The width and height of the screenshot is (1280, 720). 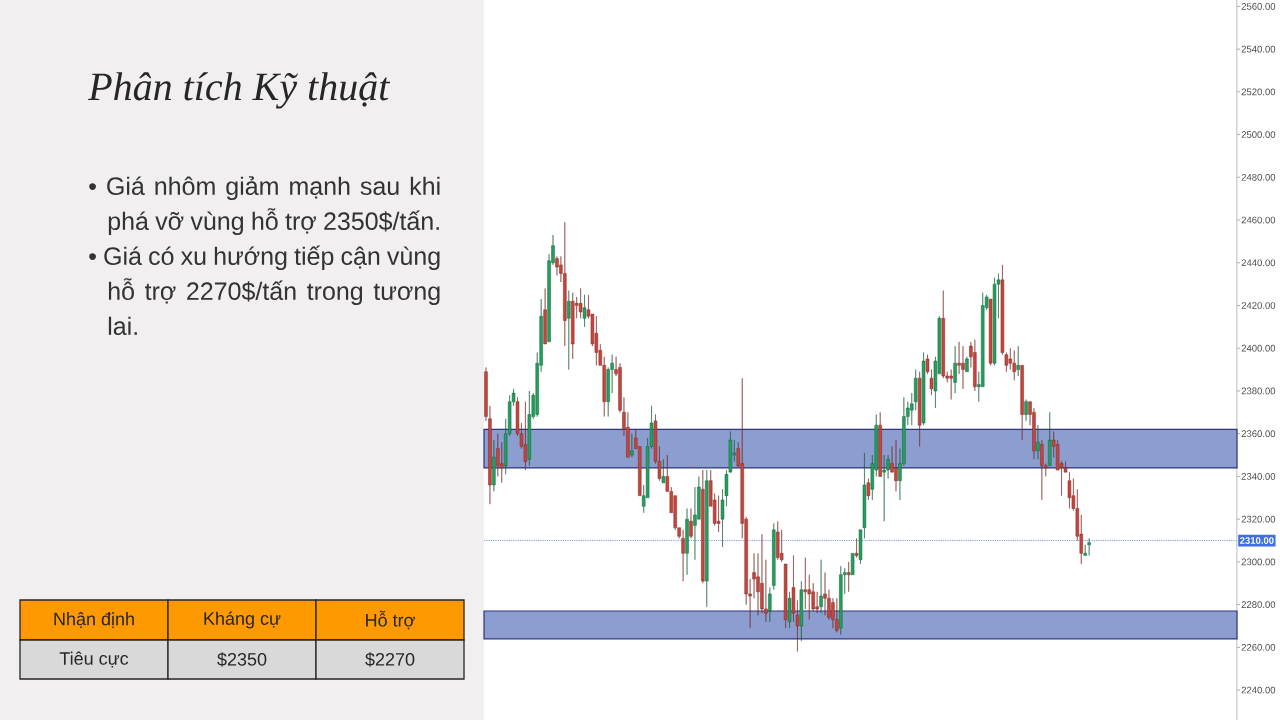 What do you see at coordinates (1258, 305) in the screenshot?
I see `y-tick-label: 2420.00` at bounding box center [1258, 305].